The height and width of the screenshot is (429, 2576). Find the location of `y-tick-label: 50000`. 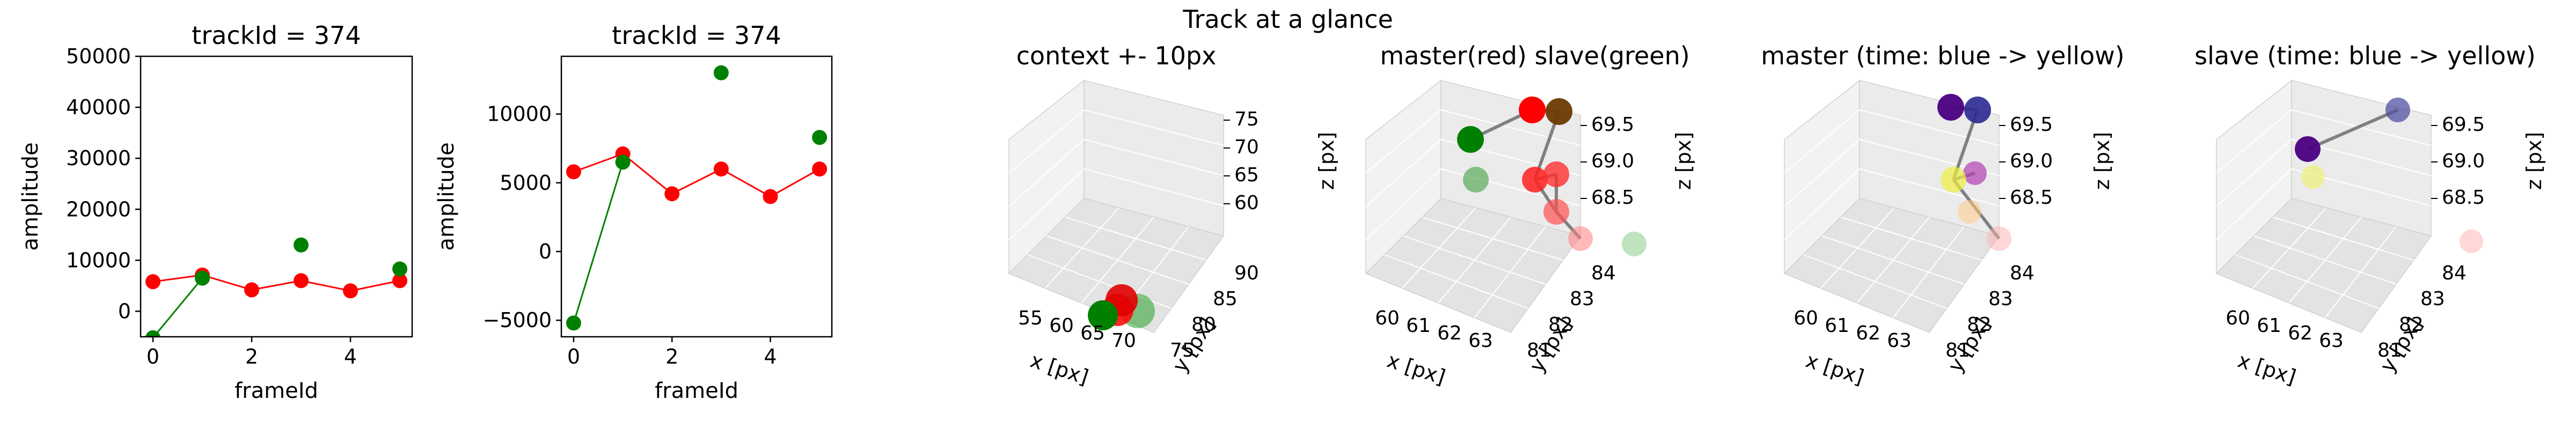

y-tick-label: 50000 is located at coordinates (98, 56).